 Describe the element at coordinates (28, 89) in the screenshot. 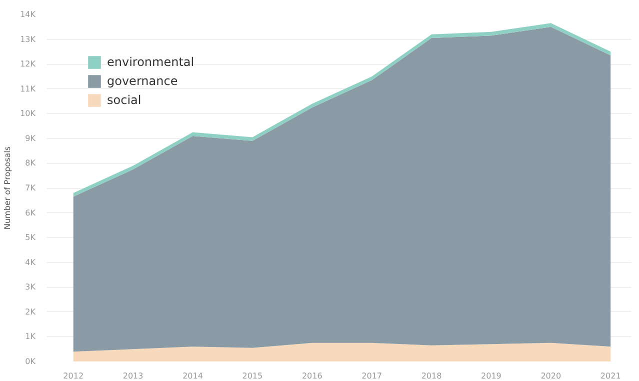

I see `y-tick-label: 11K` at that location.